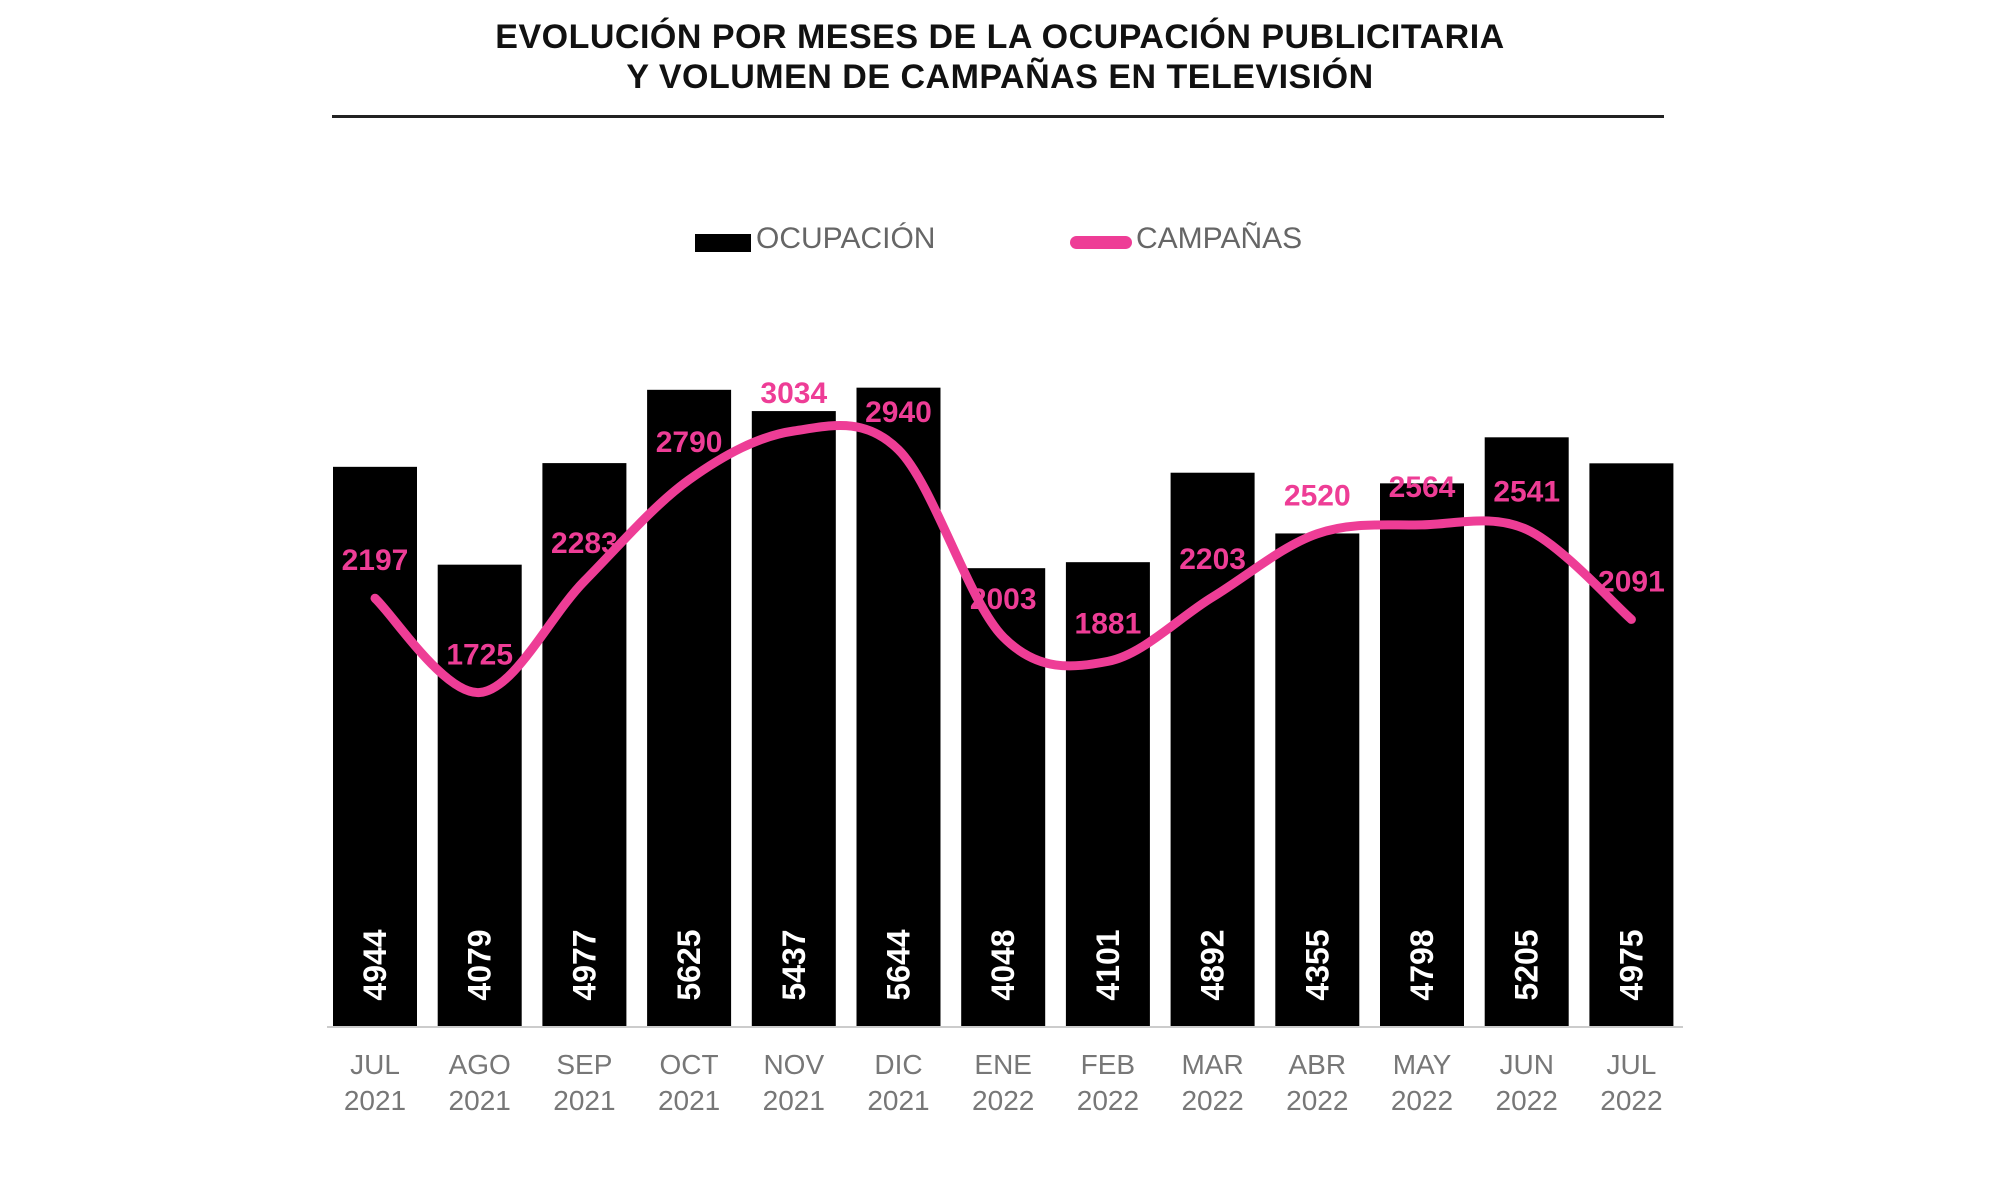 The height and width of the screenshot is (1200, 2000). Describe the element at coordinates (375, 560) in the screenshot. I see `line-value-label: 2197` at that location.